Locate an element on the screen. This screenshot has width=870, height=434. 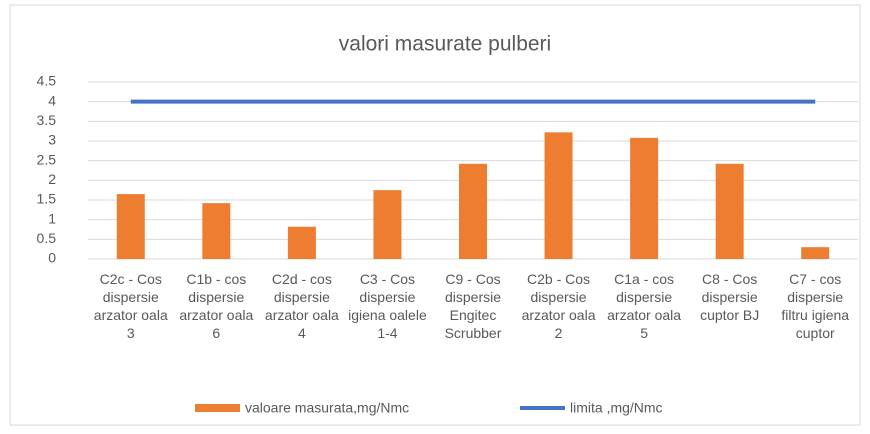
x-tick-label: C2b - Cos dispersie arzator oala 2 is located at coordinates (558, 306).